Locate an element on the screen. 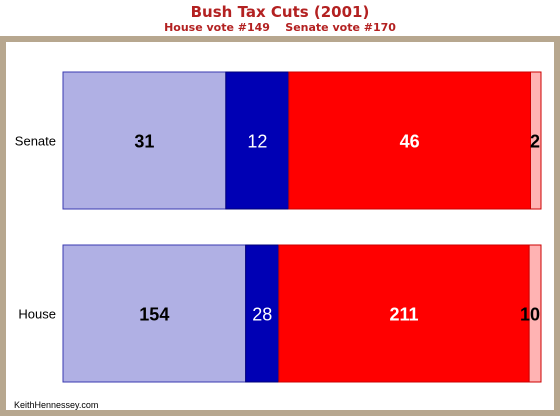 This screenshot has height=420, width=560. chart-subtitle: House vote #149 Senate vote #170 is located at coordinates (280, 27).